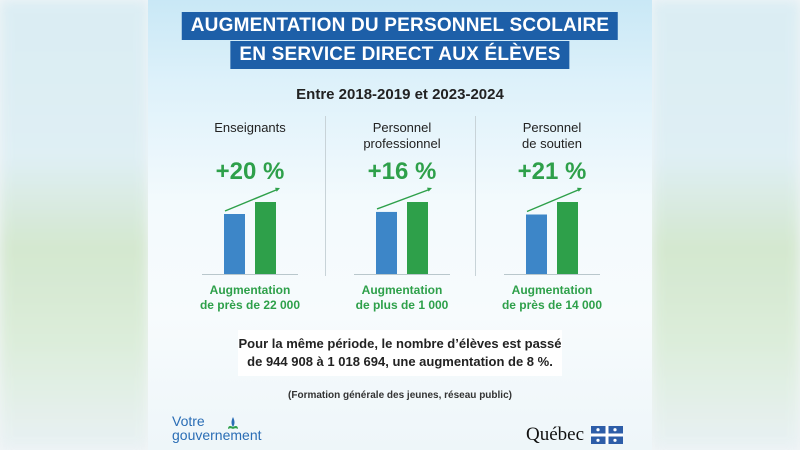 This screenshot has height=450, width=800. I want to click on column-label: Personnel de soutien, so click(552, 136).